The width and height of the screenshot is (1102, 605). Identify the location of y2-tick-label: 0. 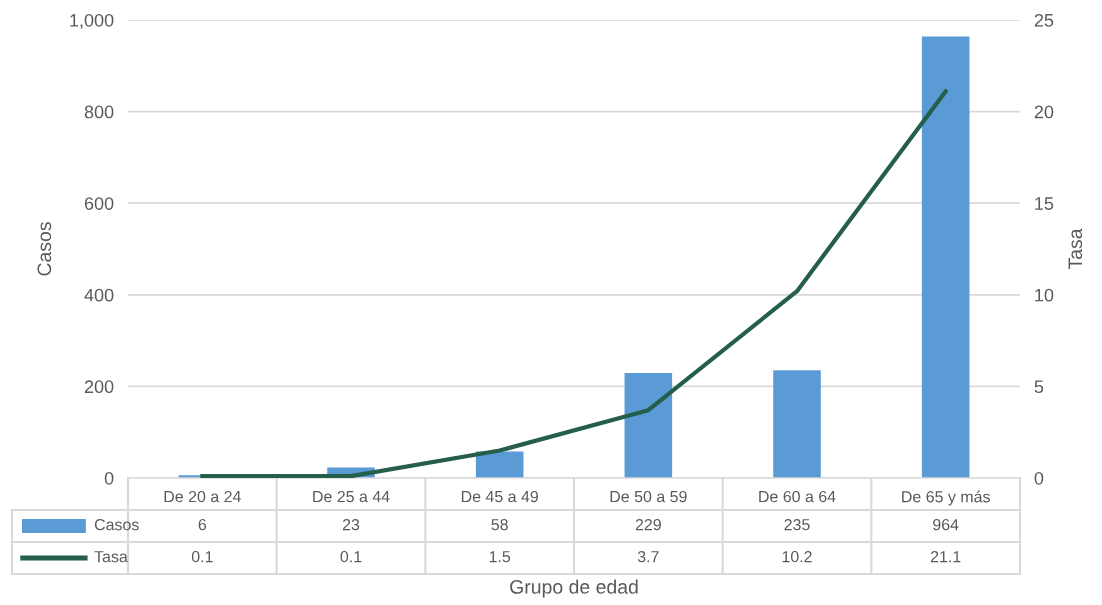
(1039, 478).